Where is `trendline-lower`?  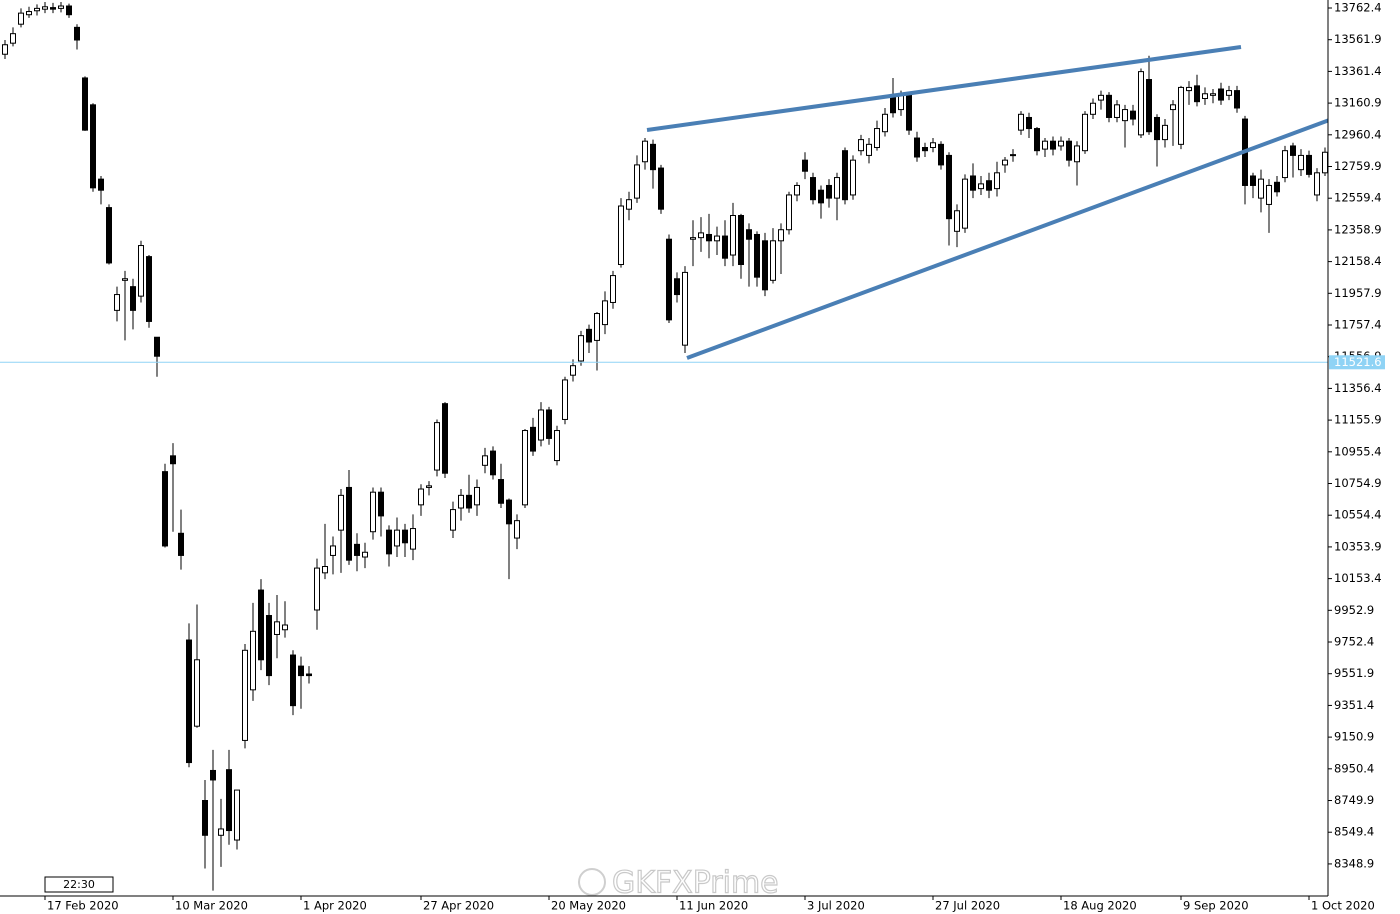 trendline-lower is located at coordinates (1007, 239).